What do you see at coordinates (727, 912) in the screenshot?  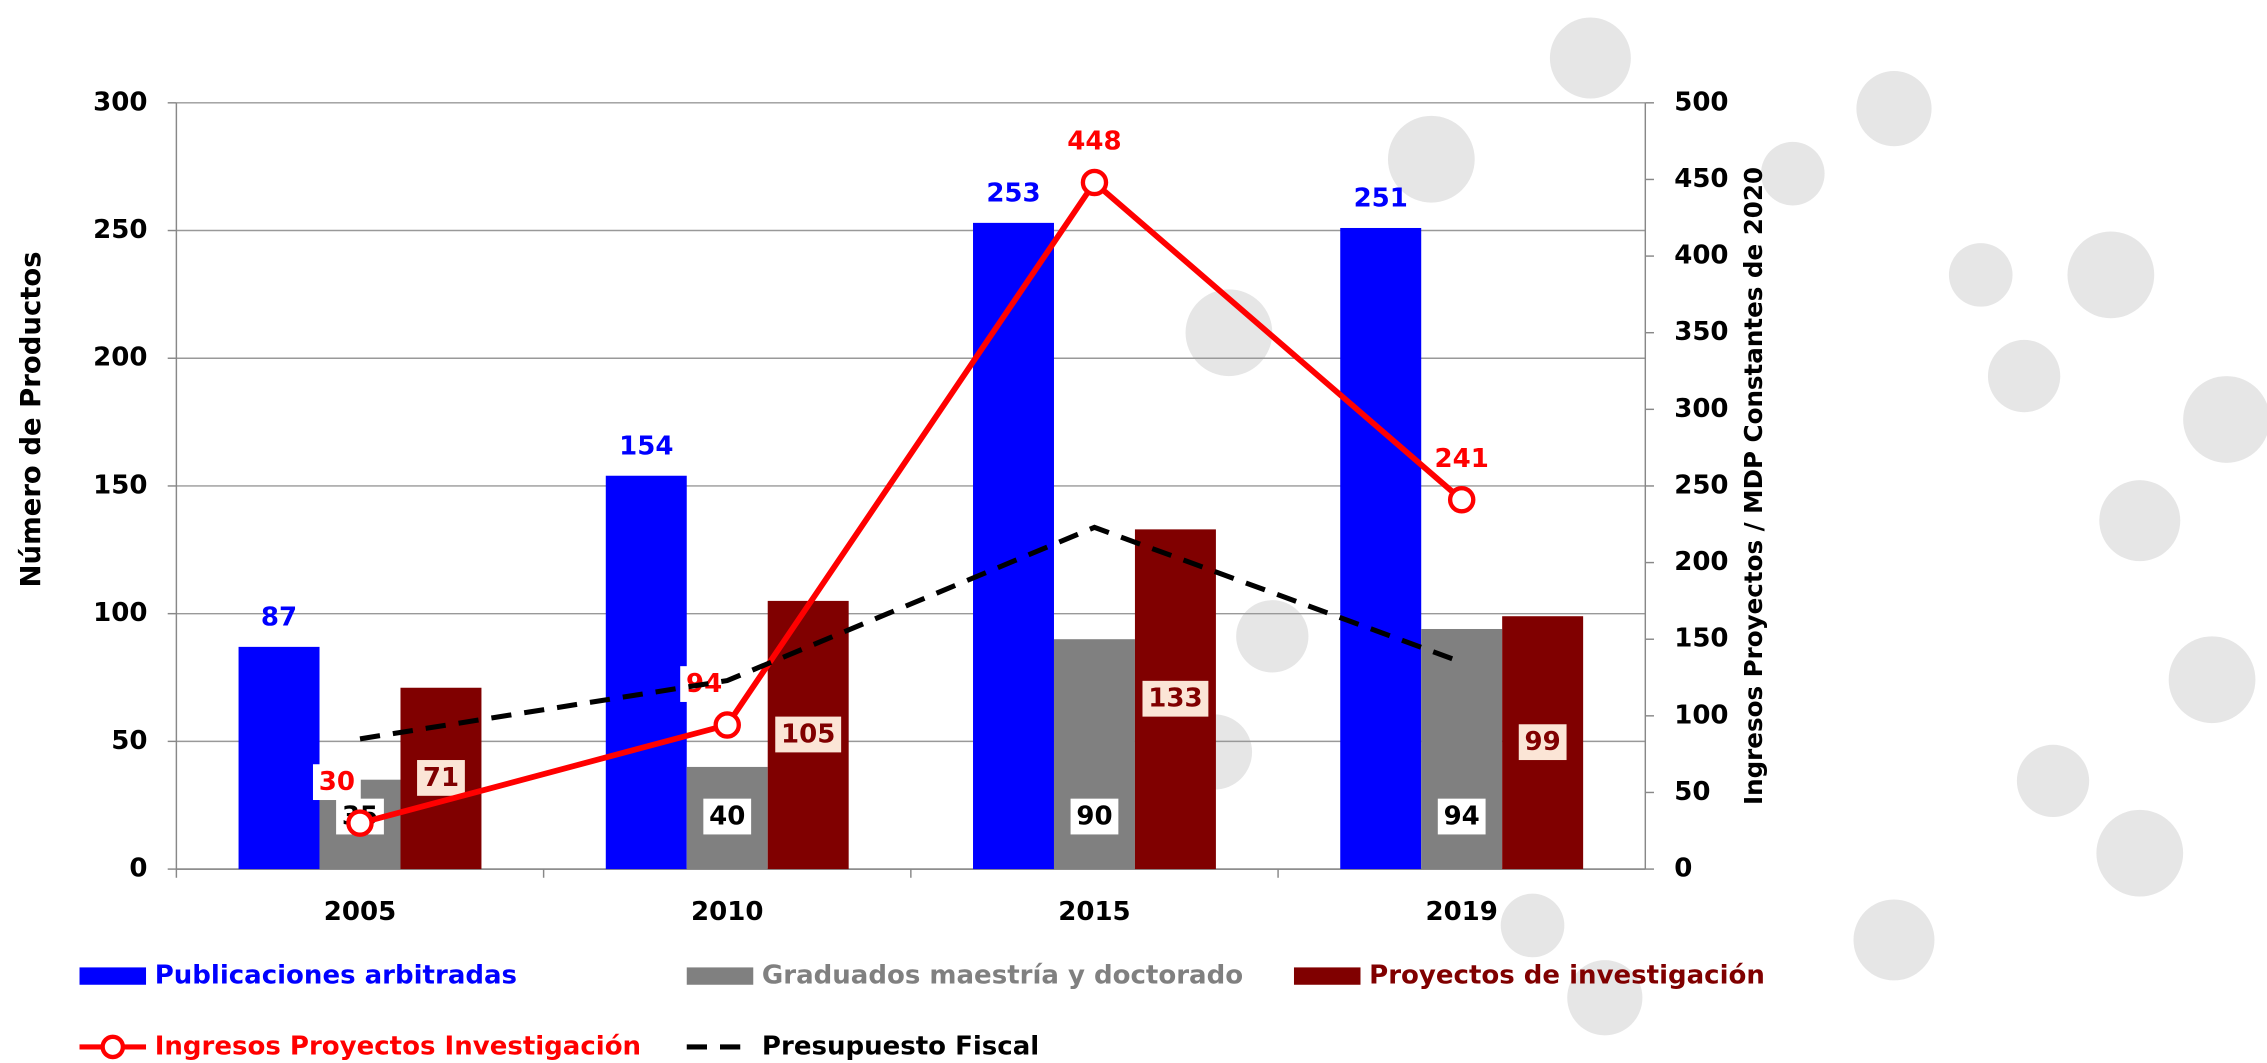 I see `x-tick-label: 2010` at bounding box center [727, 912].